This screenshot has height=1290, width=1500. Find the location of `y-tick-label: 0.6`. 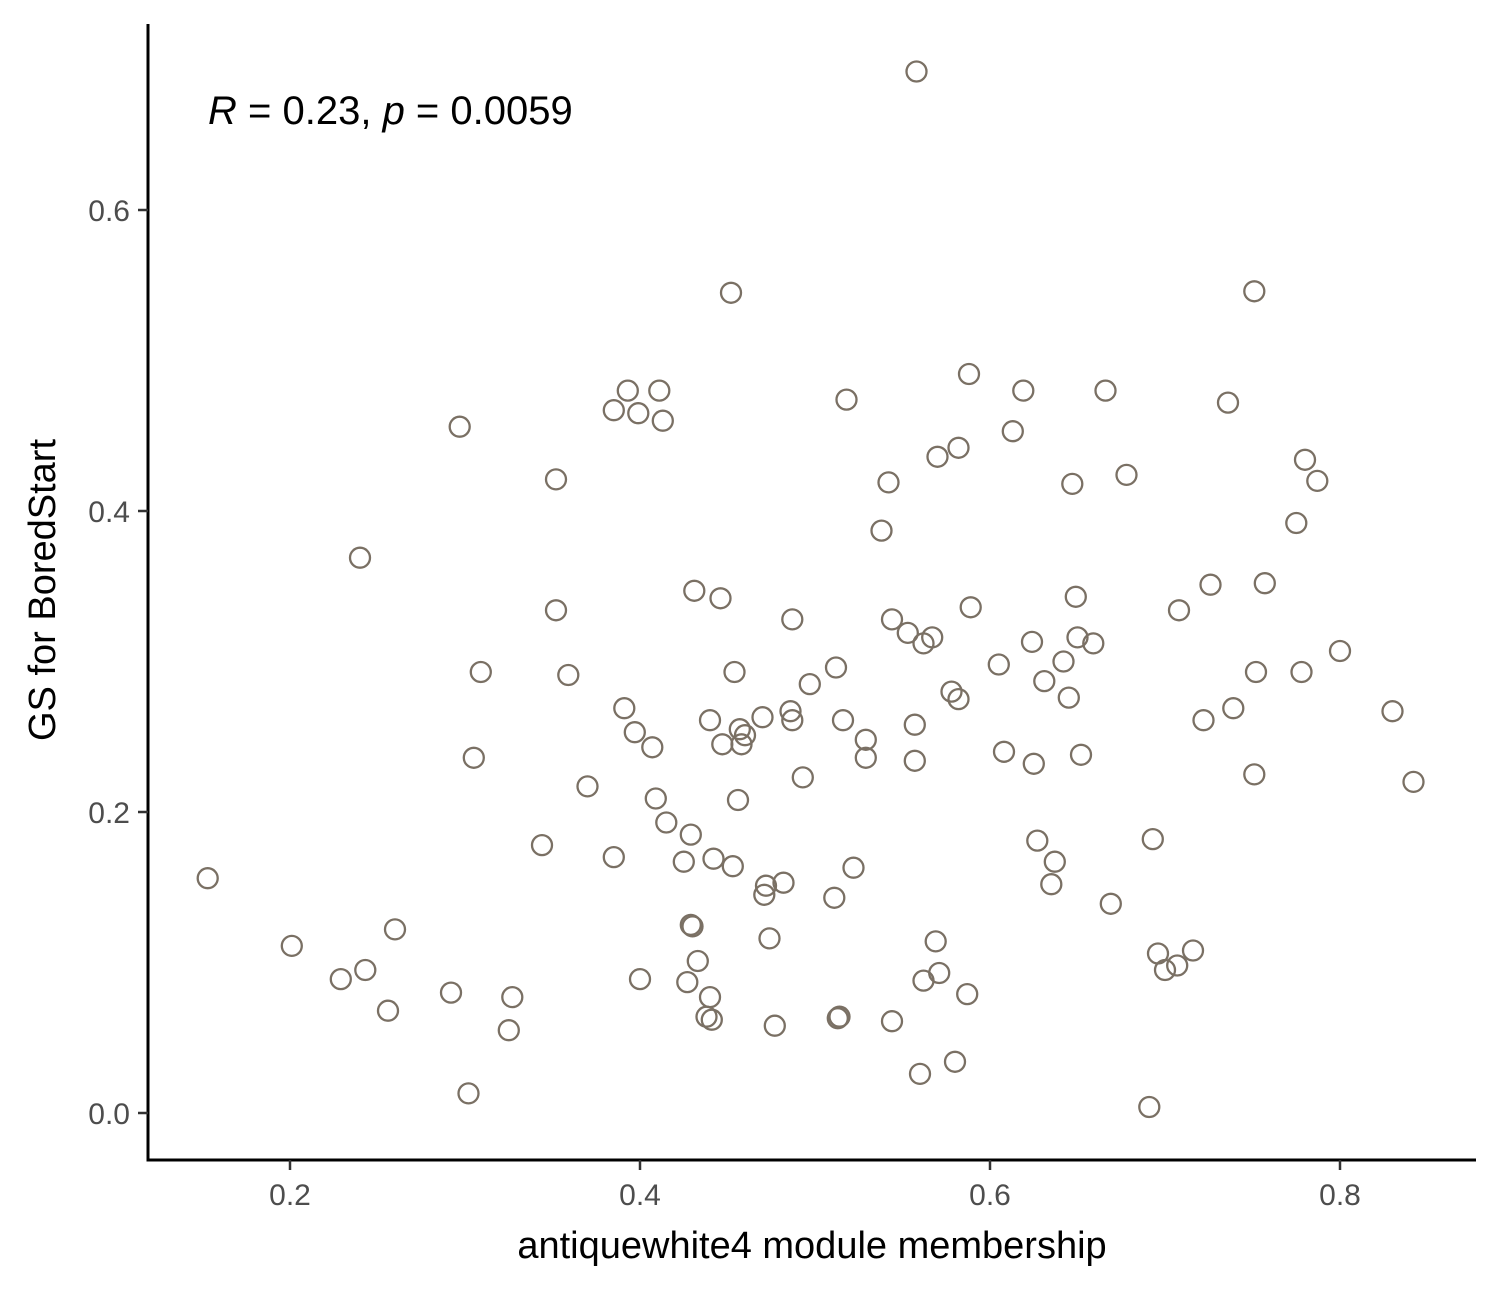

y-tick-label: 0.6 is located at coordinates (109, 211).